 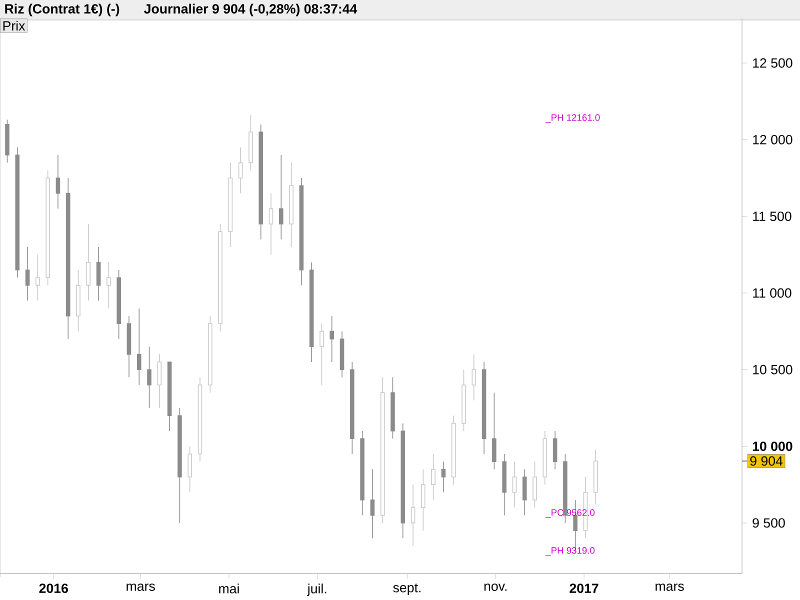 I want to click on x-tick-label: mai, so click(x=229, y=589).